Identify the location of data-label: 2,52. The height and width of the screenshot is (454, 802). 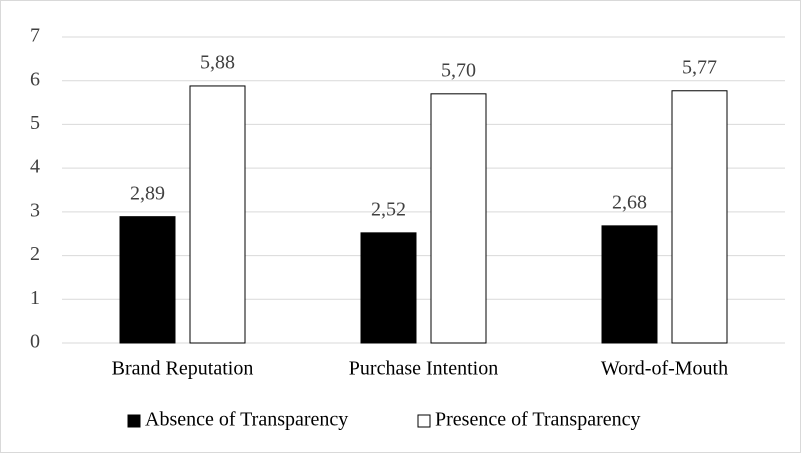
(388, 209).